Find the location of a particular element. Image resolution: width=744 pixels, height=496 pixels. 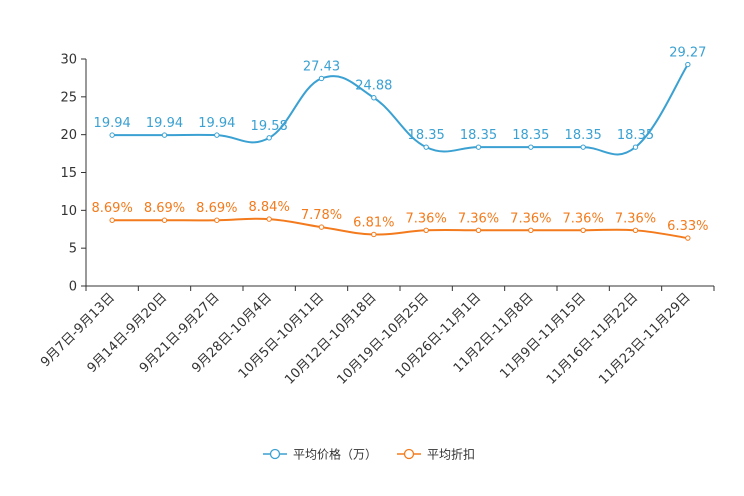

data-label: 6.33% is located at coordinates (687, 226).